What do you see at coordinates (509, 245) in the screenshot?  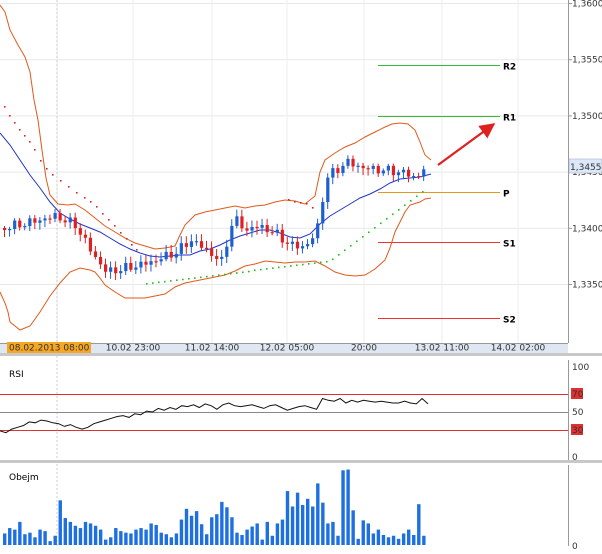 I see `pivot-label-s1: S1` at bounding box center [509, 245].